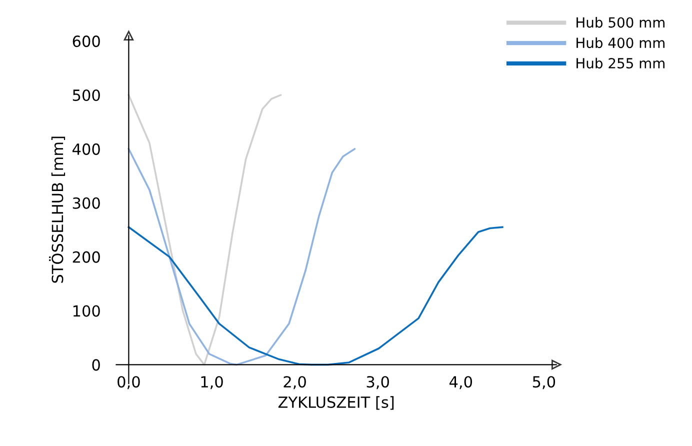 Image resolution: width=692 pixels, height=446 pixels. I want to click on y-tick-label: 600, so click(86, 42).